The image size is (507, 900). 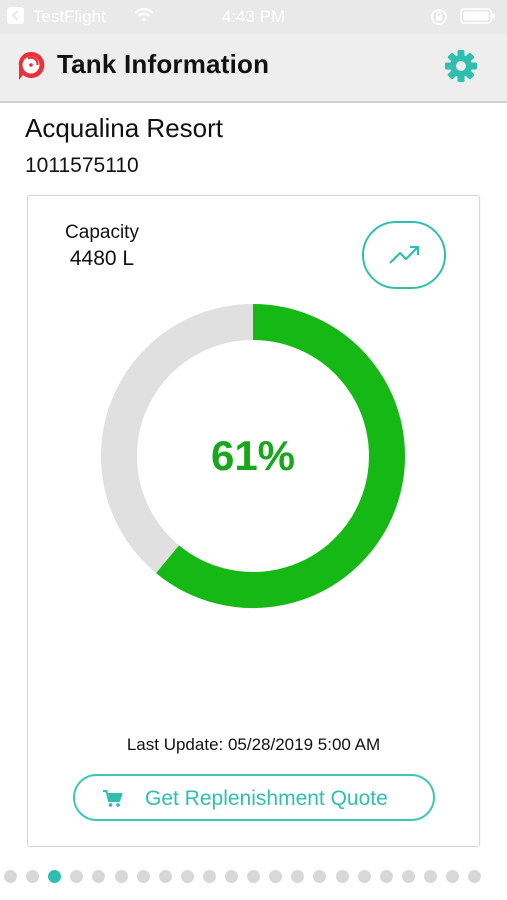 What do you see at coordinates (163, 64) in the screenshot?
I see `page-title: Tank Information` at bounding box center [163, 64].